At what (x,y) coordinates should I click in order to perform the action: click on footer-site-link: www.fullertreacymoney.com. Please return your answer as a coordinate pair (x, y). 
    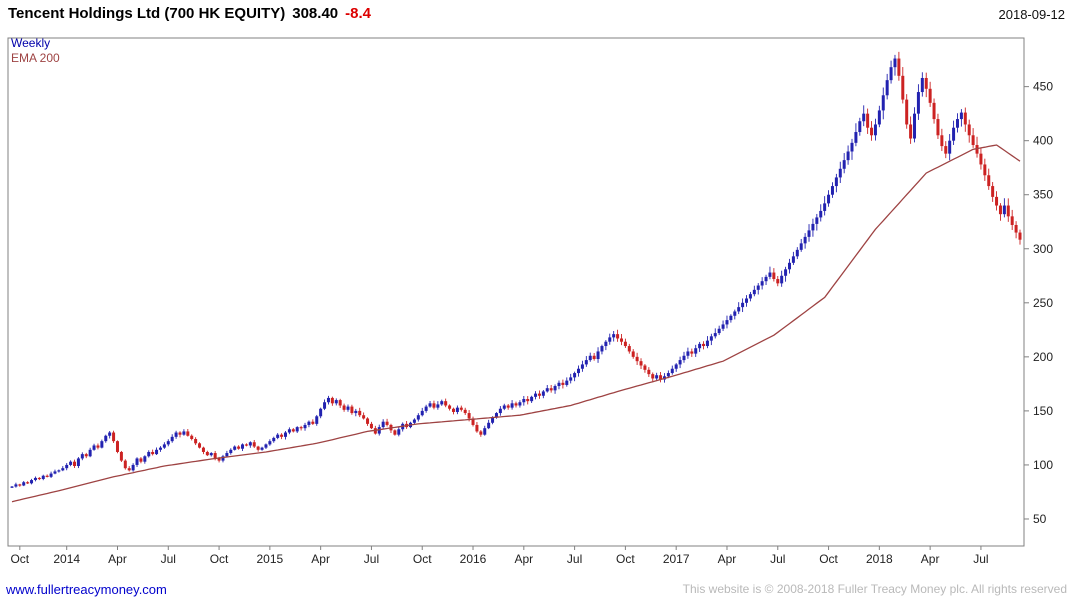
    Looking at the image, I should click on (86, 589).